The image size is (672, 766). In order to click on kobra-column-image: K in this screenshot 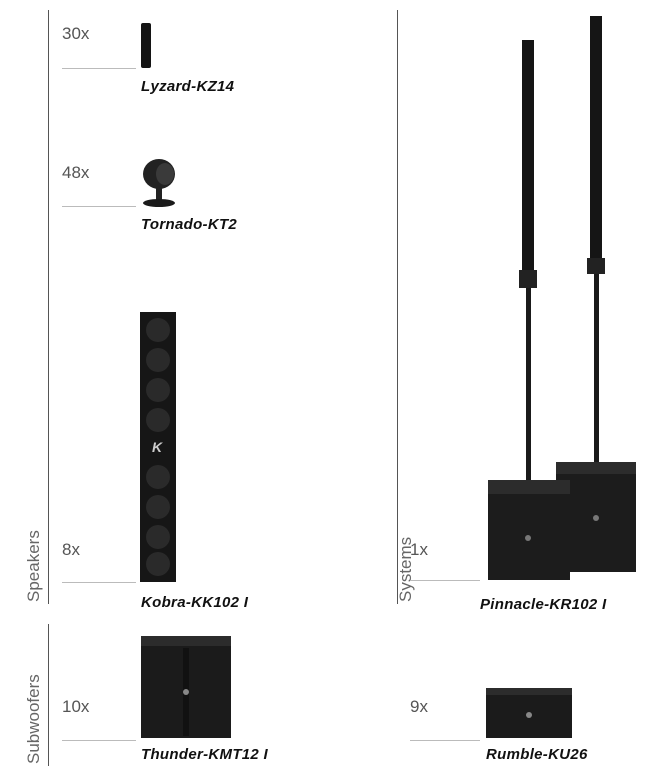, I will do `click(158, 447)`.